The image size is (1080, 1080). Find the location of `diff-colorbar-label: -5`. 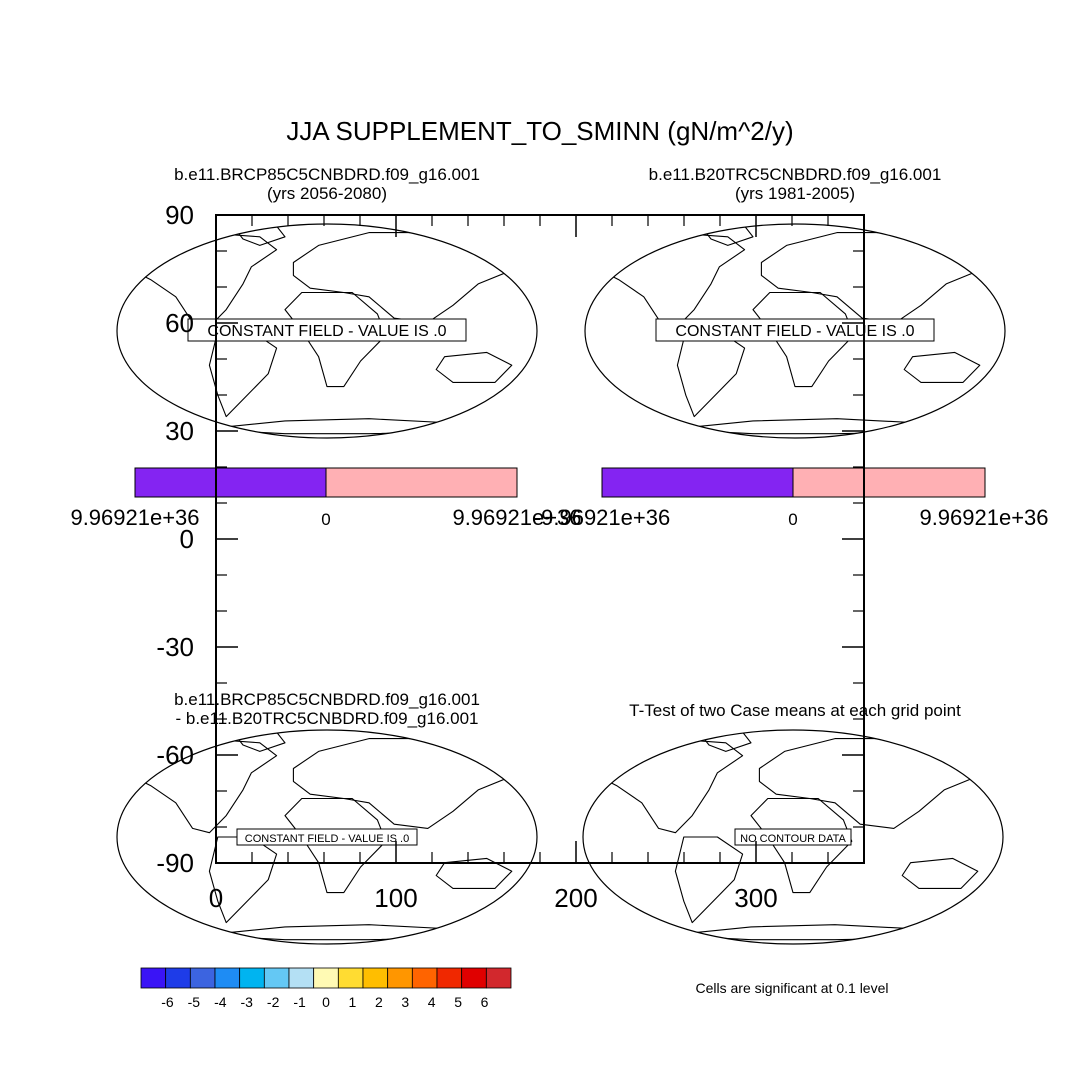

diff-colorbar-label: -5 is located at coordinates (194, 1002).